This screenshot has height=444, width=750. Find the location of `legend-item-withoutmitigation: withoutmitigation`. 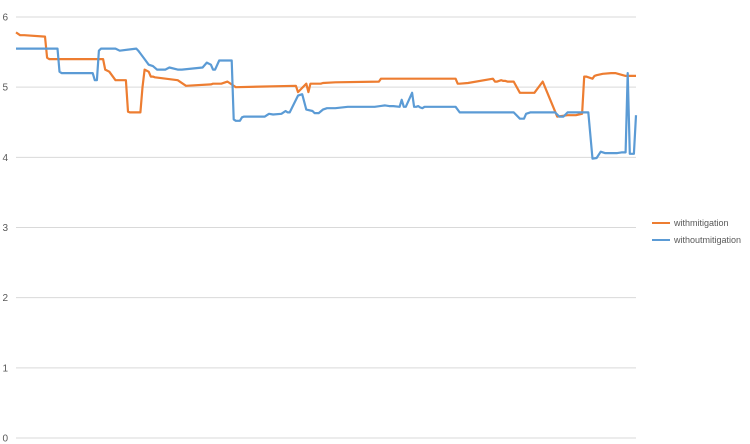

legend-item-withoutmitigation: withoutmitigation is located at coordinates (696, 239).